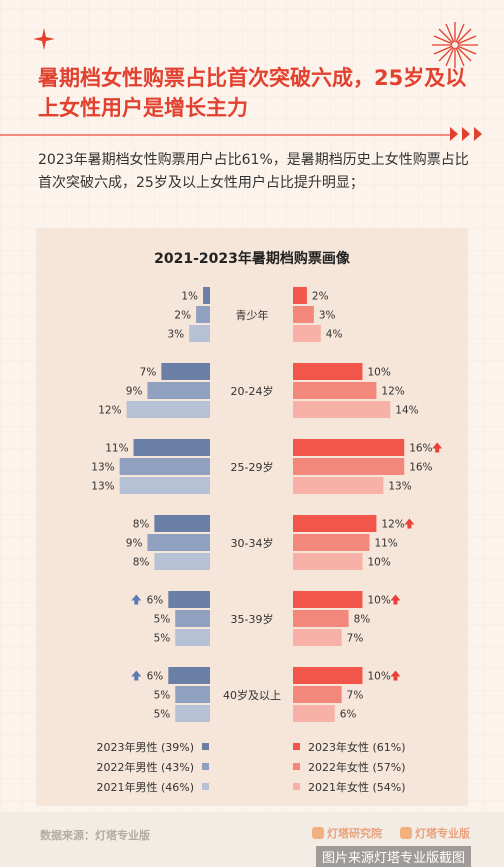 This screenshot has width=504, height=867. Describe the element at coordinates (252, 391) in the screenshot. I see `category-label: 20-24岁` at that location.